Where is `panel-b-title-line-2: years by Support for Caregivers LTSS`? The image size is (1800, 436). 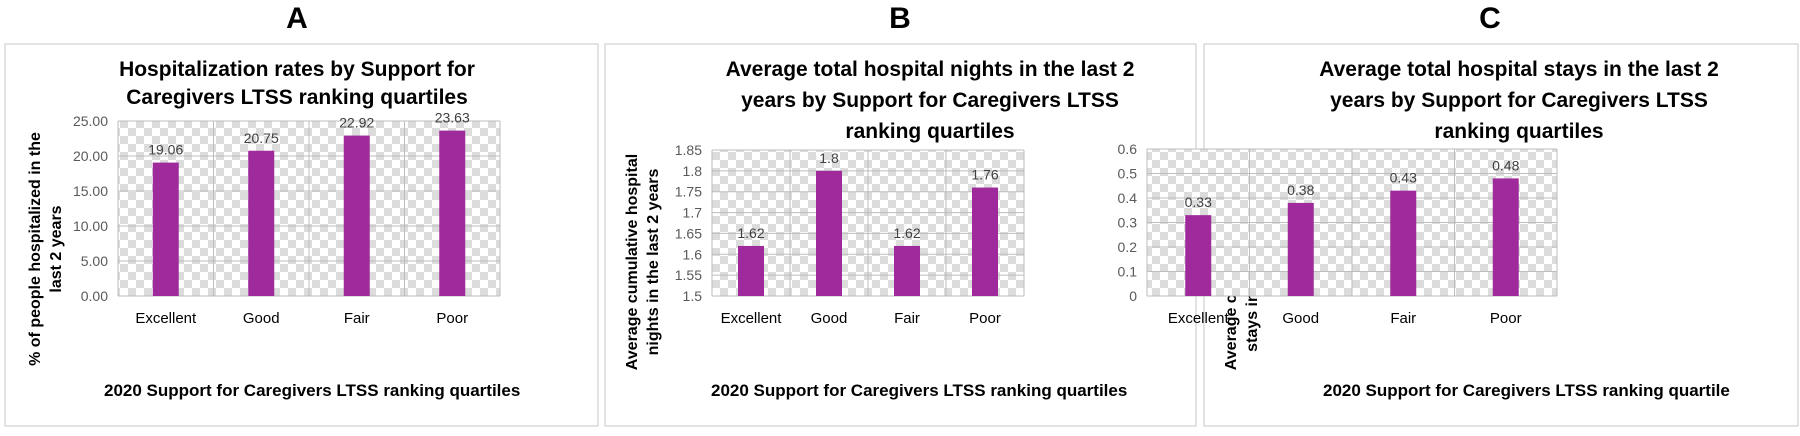
panel-b-title-line-2: years by Support for Caregivers LTSS is located at coordinates (930, 100).